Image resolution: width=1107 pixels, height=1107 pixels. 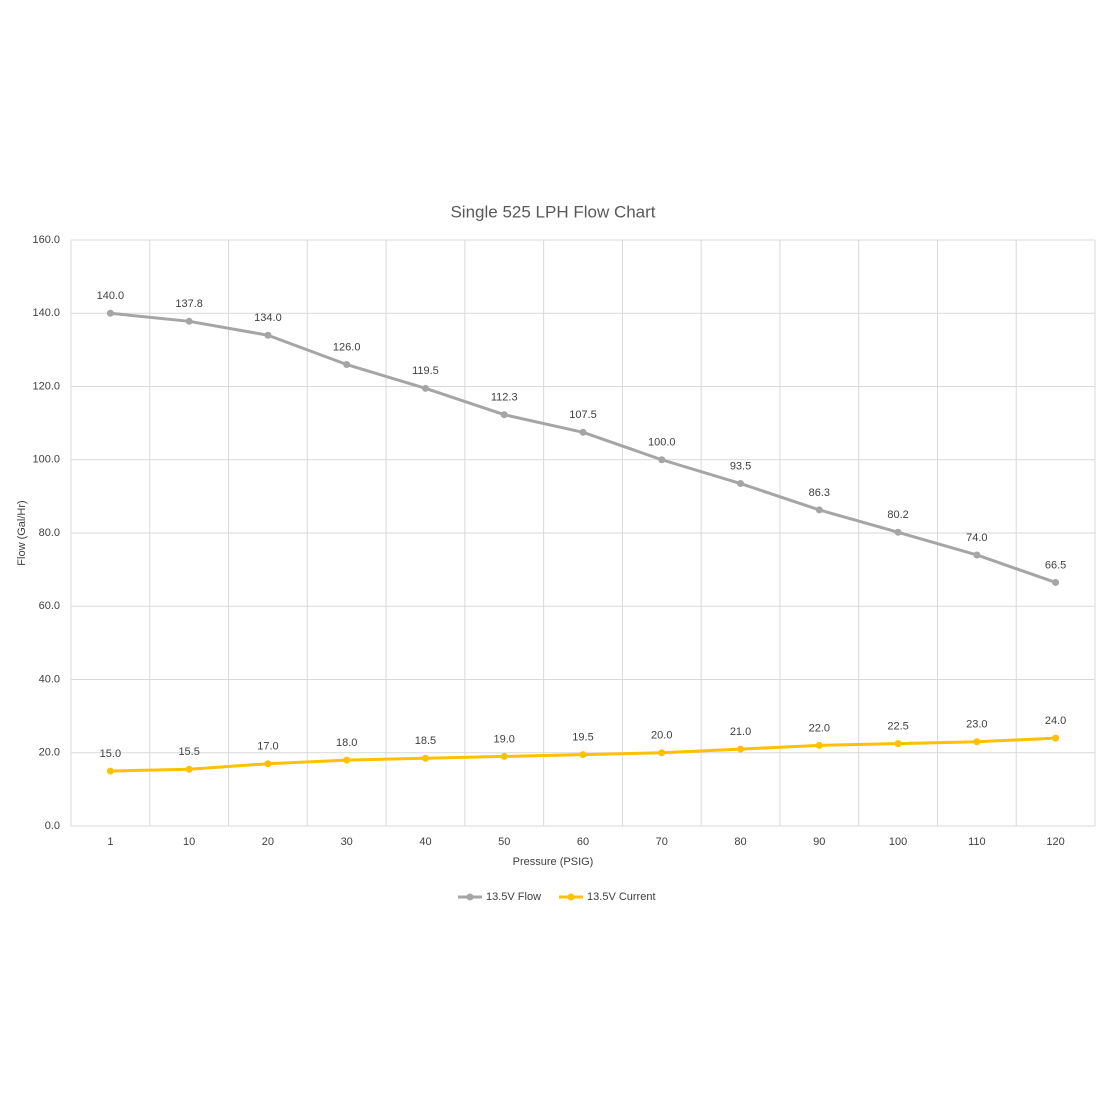 I want to click on data-label: 17.0, so click(x=267, y=747).